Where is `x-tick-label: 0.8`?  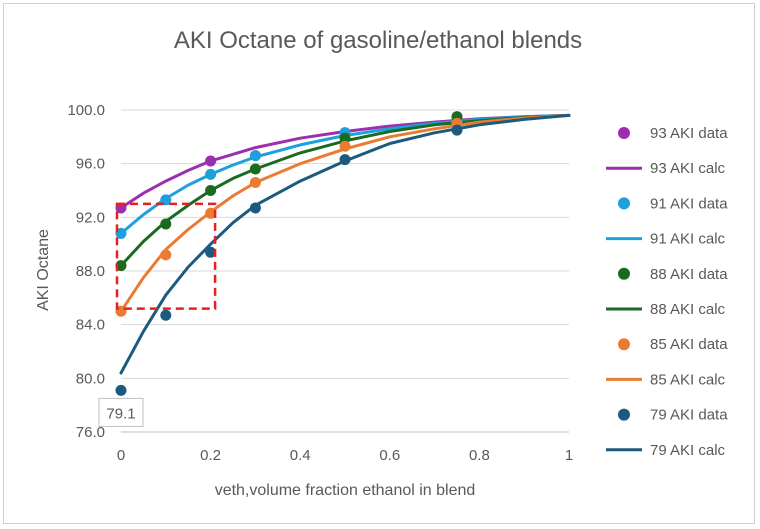 x-tick-label: 0.8 is located at coordinates (479, 455).